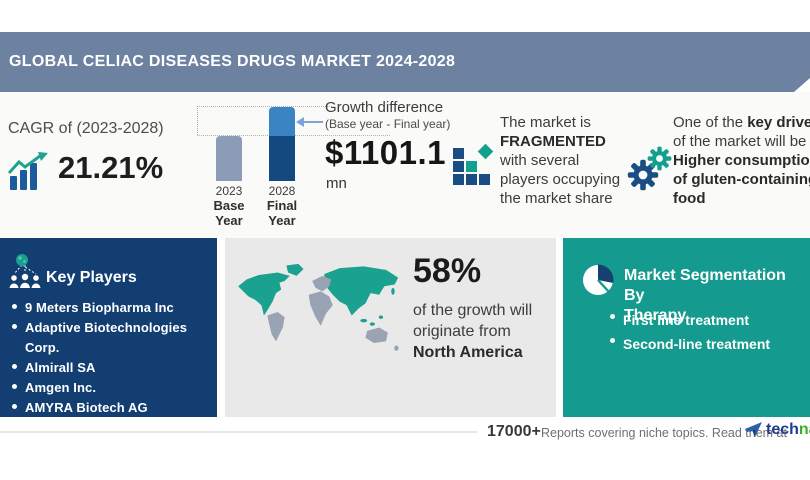  What do you see at coordinates (553, 141) in the screenshot?
I see `fragmented-line-2: FRAGMENTED` at bounding box center [553, 141].